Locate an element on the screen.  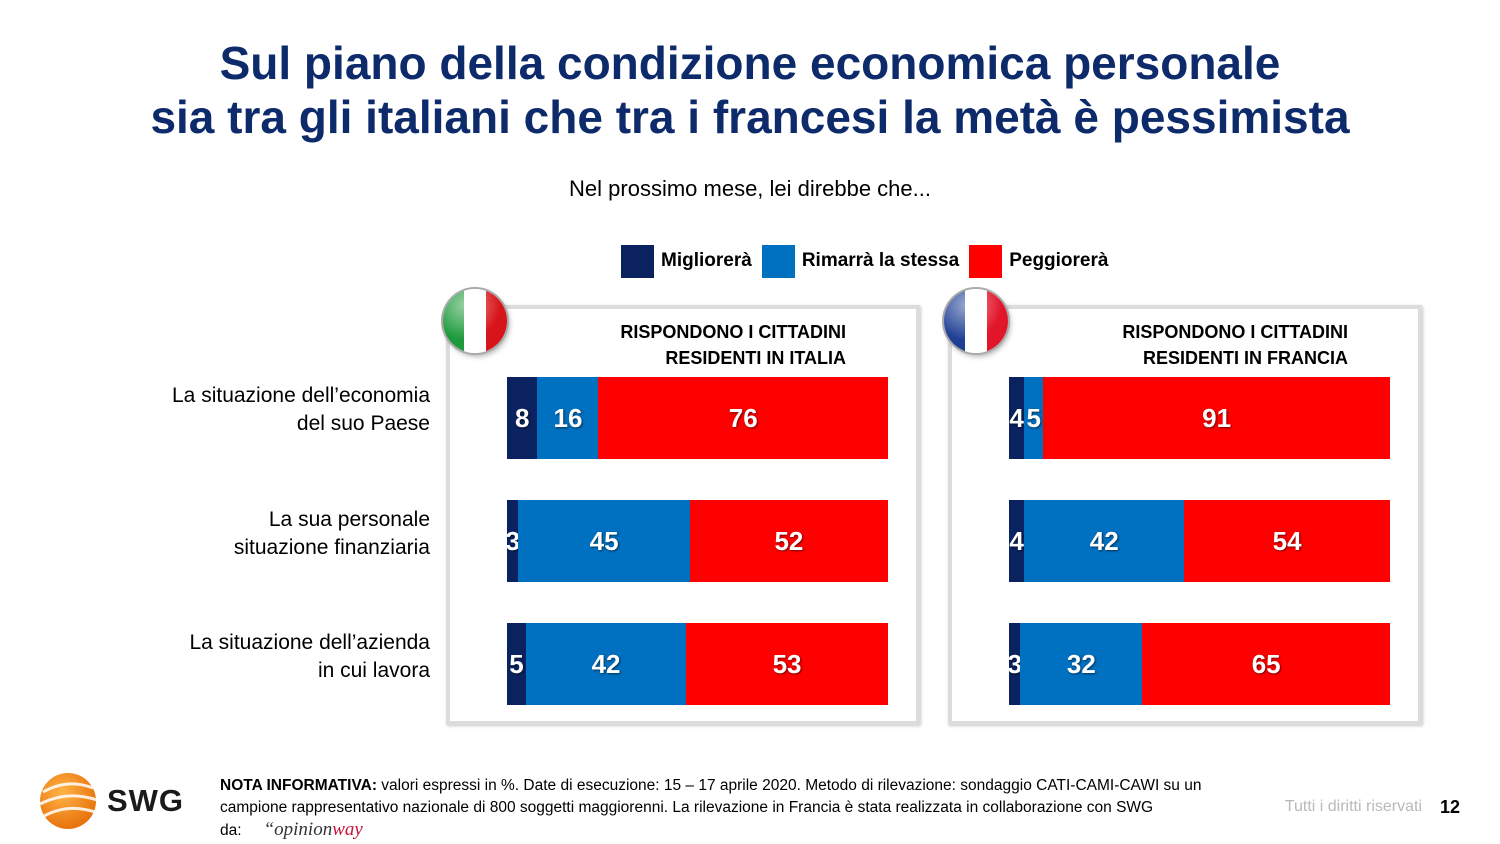
row-label-finanziaria: La sua personale situazione finanziaria is located at coordinates (245, 534).